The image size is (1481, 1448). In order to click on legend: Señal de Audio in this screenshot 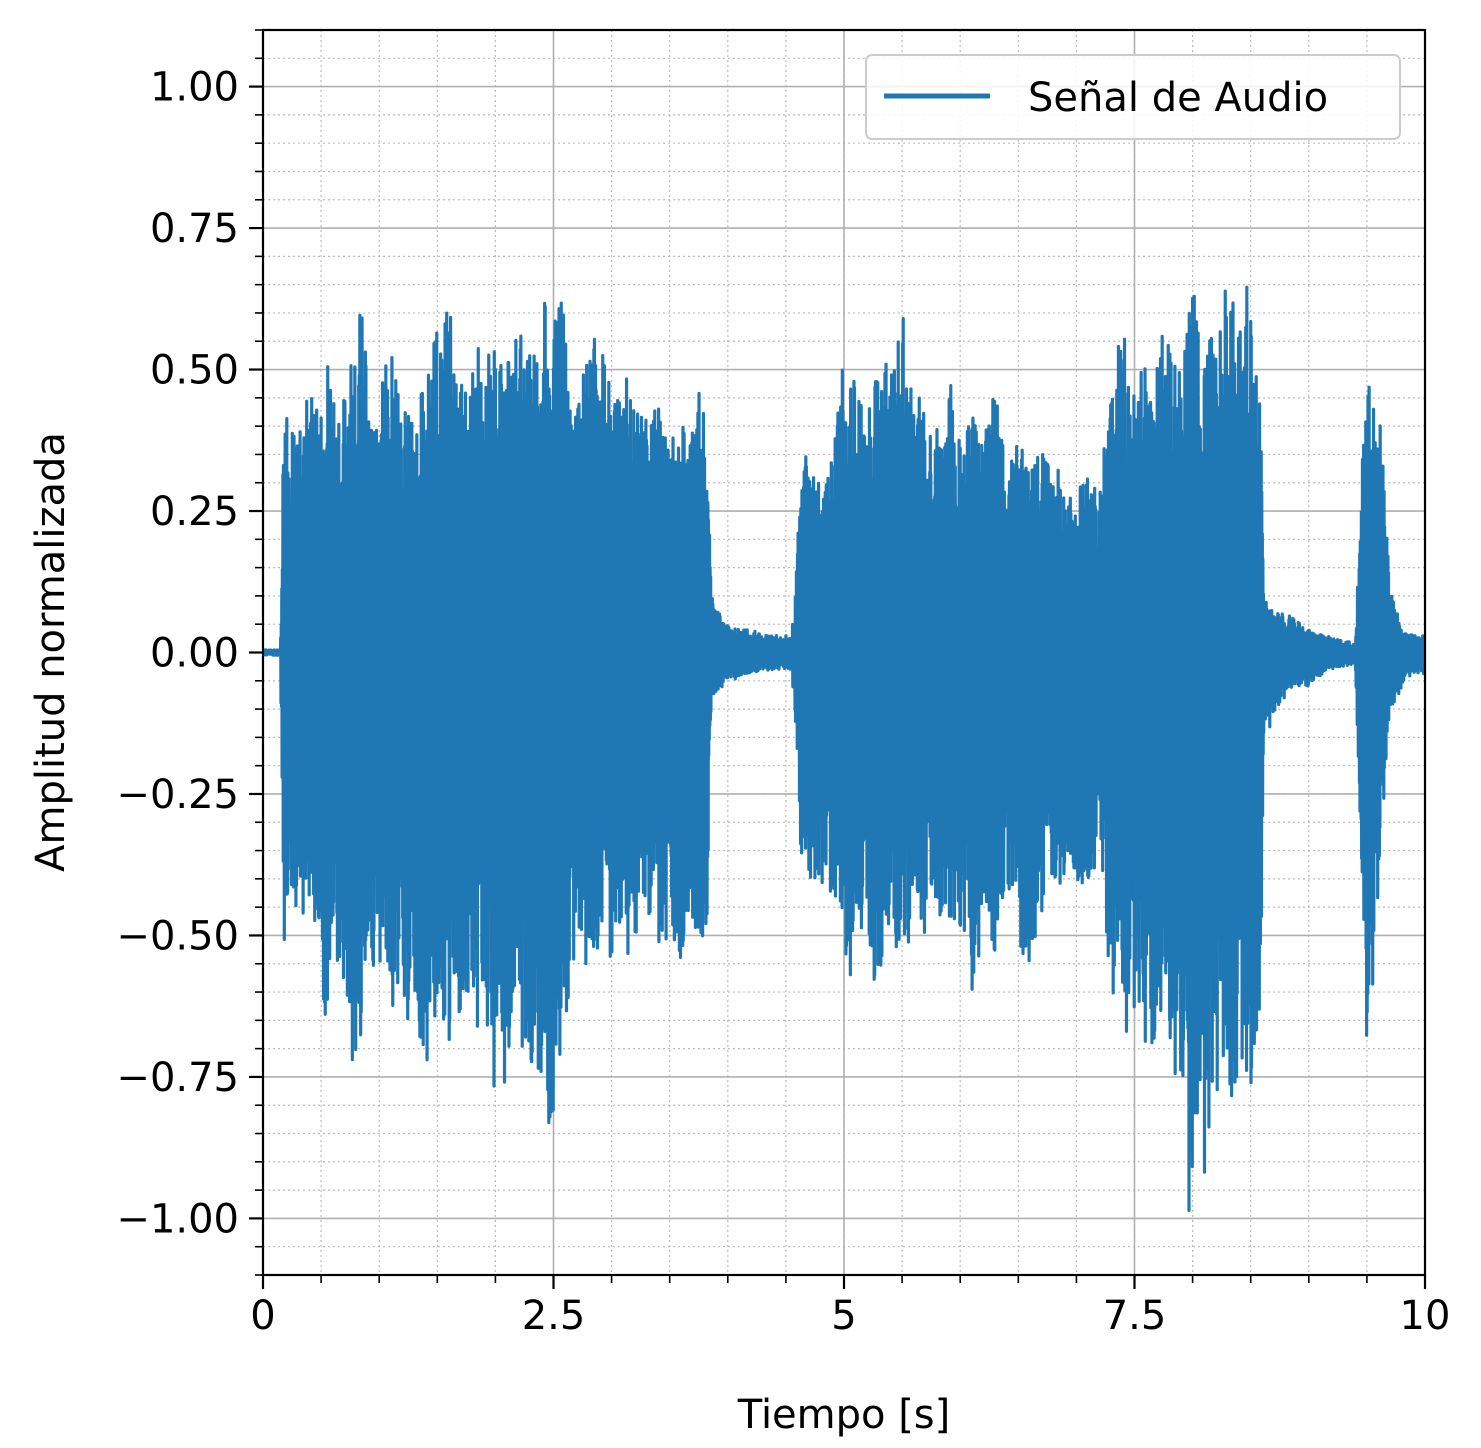, I will do `click(1133, 97)`.